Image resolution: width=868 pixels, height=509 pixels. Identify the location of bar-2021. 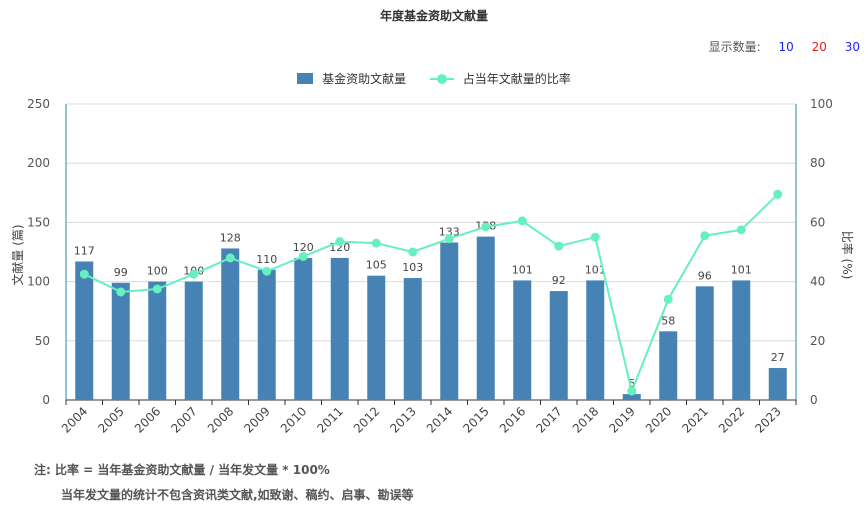
(704, 343).